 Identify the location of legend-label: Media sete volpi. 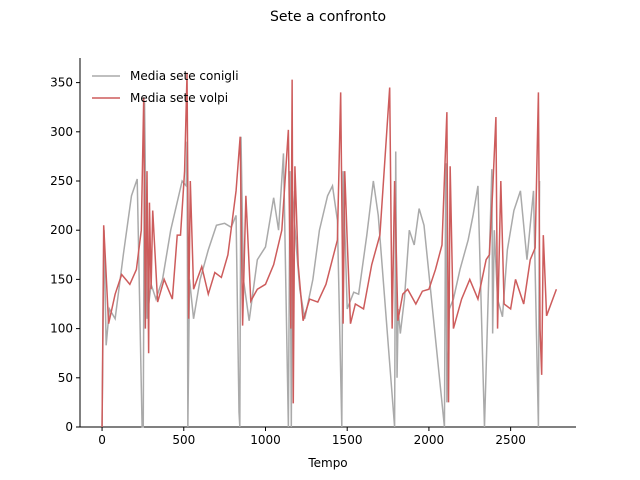
(179, 98).